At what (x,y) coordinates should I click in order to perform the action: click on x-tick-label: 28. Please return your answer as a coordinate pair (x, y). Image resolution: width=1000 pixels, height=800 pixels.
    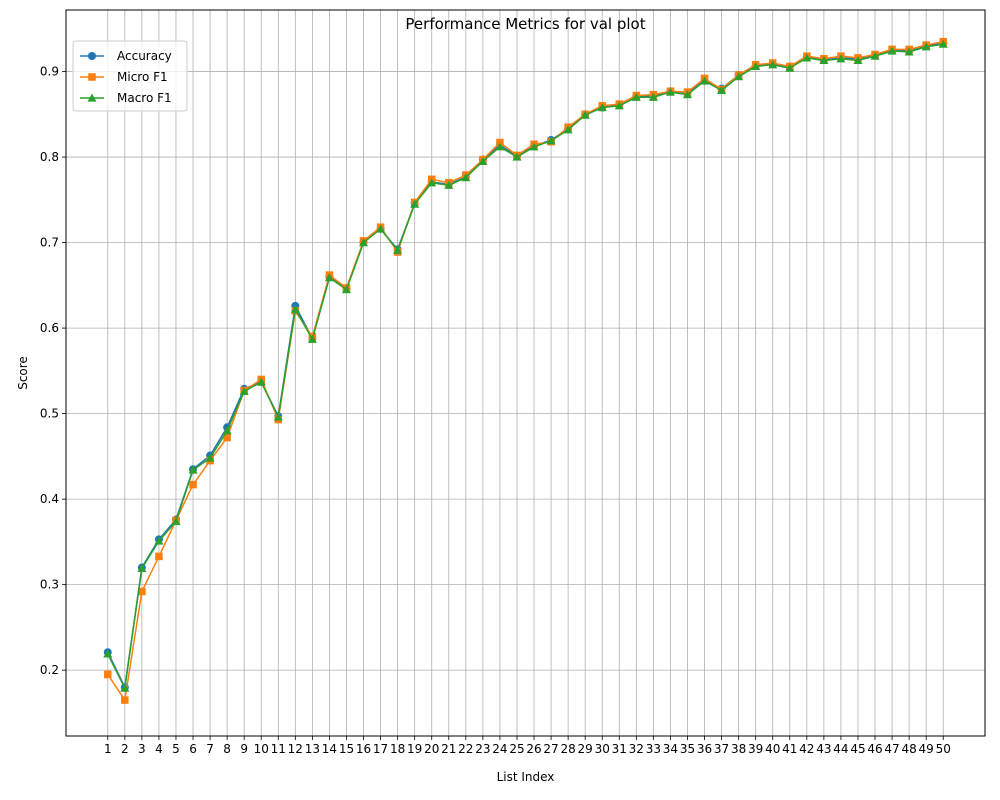
    Looking at the image, I should click on (567, 749).